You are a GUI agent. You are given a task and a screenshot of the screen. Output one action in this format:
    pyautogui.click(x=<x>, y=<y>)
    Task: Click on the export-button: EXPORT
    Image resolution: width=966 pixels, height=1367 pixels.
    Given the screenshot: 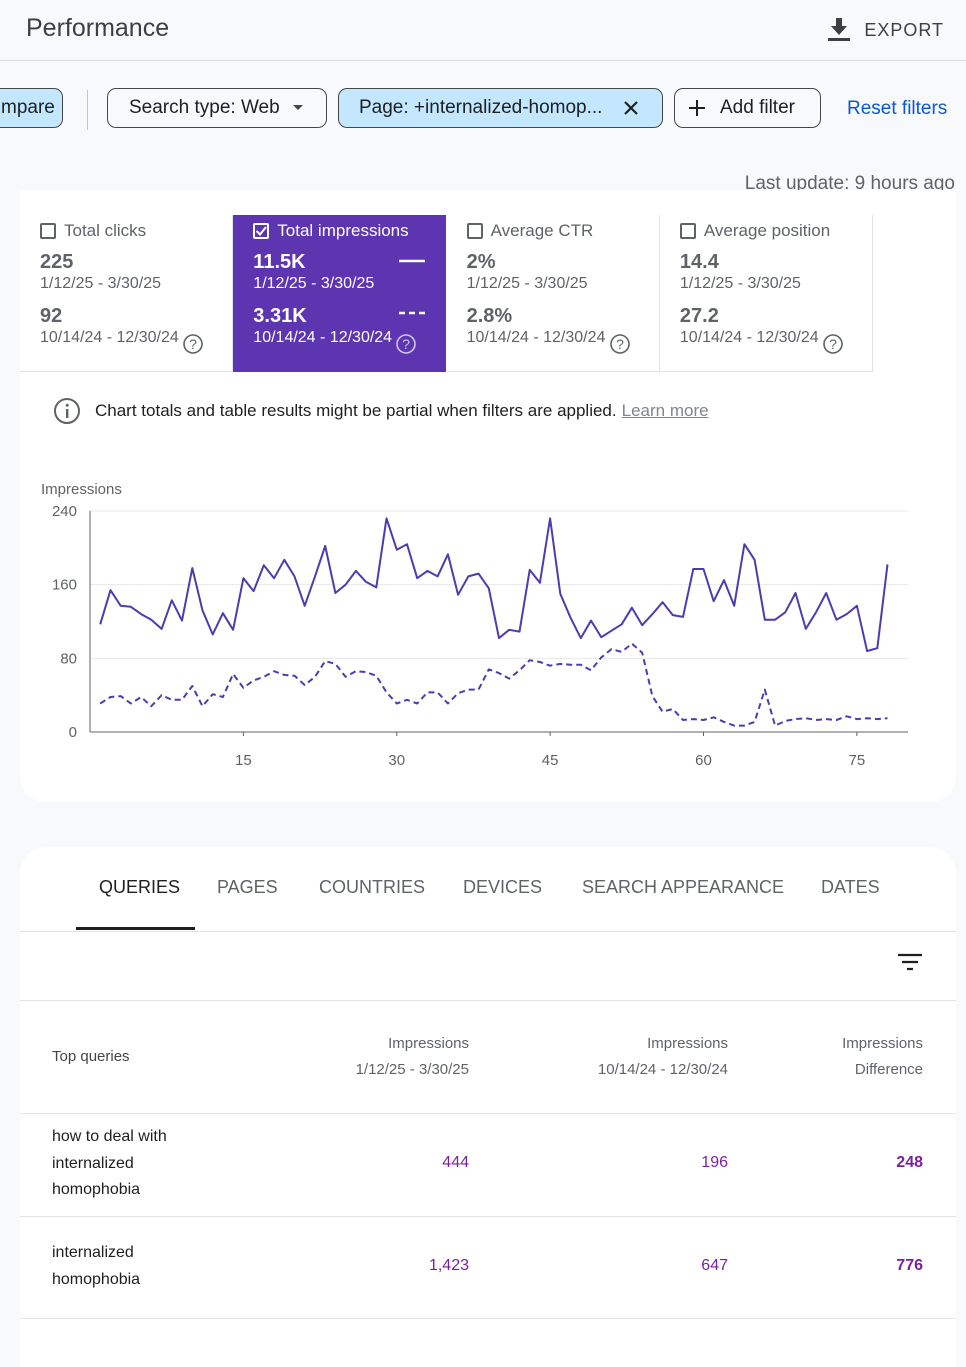 What is the action you would take?
    pyautogui.click(x=886, y=30)
    